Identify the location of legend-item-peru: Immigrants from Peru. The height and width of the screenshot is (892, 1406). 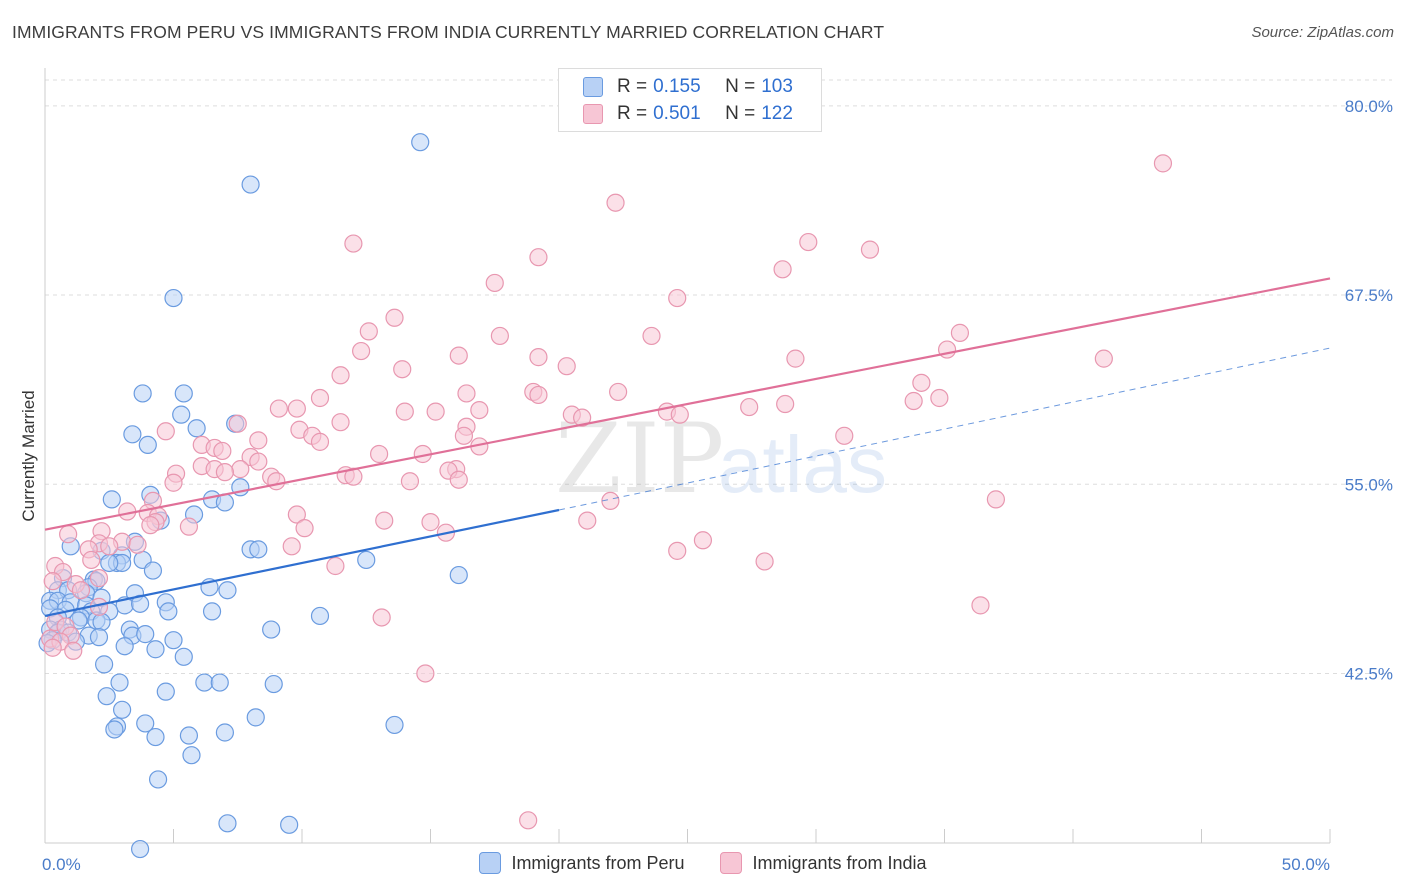
(581, 863).